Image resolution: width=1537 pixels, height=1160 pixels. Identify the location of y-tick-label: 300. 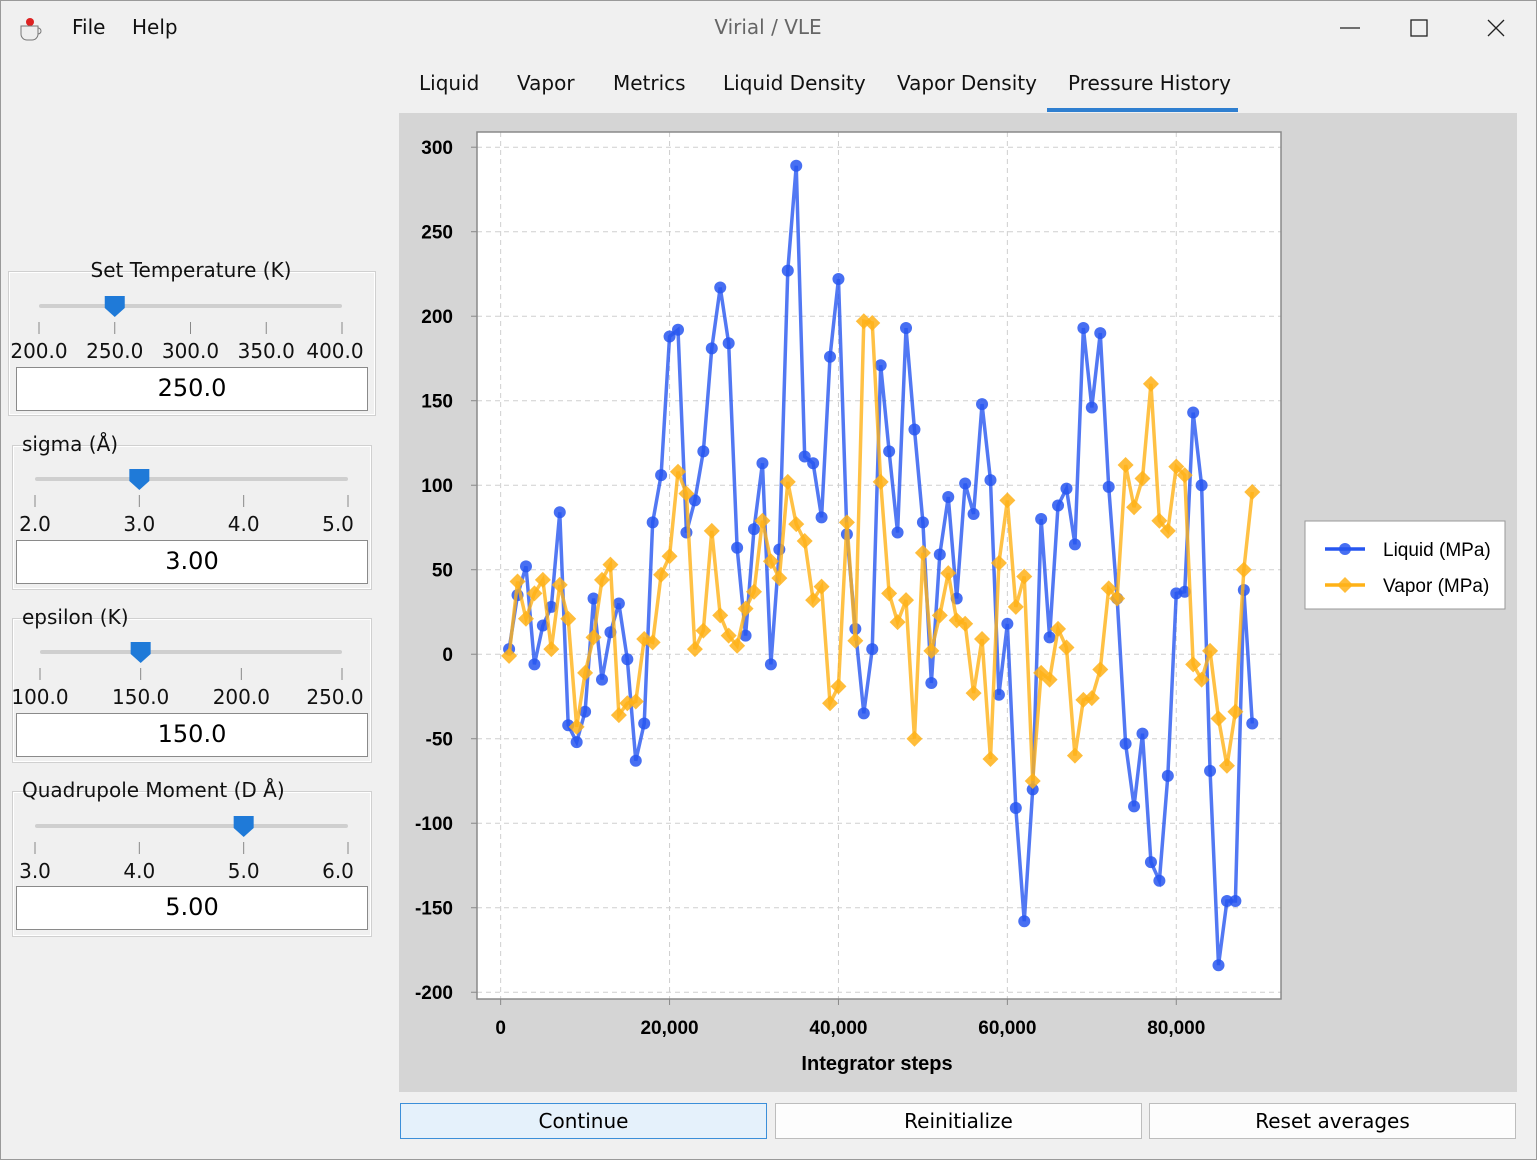
(437, 148).